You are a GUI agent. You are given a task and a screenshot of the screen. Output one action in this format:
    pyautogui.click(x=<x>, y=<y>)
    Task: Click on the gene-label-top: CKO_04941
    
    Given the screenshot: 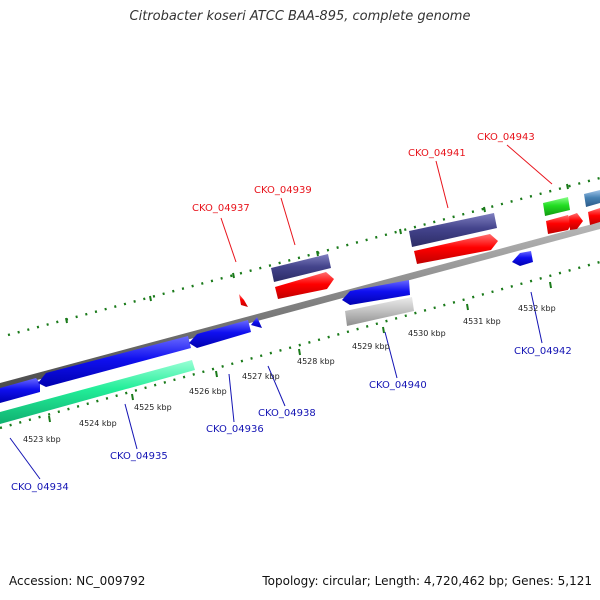 What is the action you would take?
    pyautogui.click(x=437, y=153)
    